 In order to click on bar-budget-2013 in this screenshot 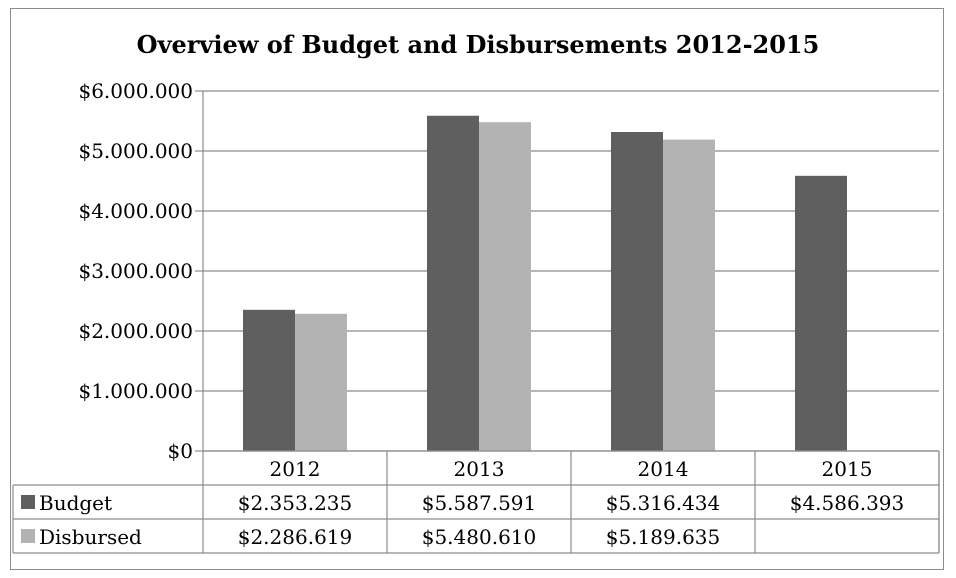, I will do `click(453, 283)`.